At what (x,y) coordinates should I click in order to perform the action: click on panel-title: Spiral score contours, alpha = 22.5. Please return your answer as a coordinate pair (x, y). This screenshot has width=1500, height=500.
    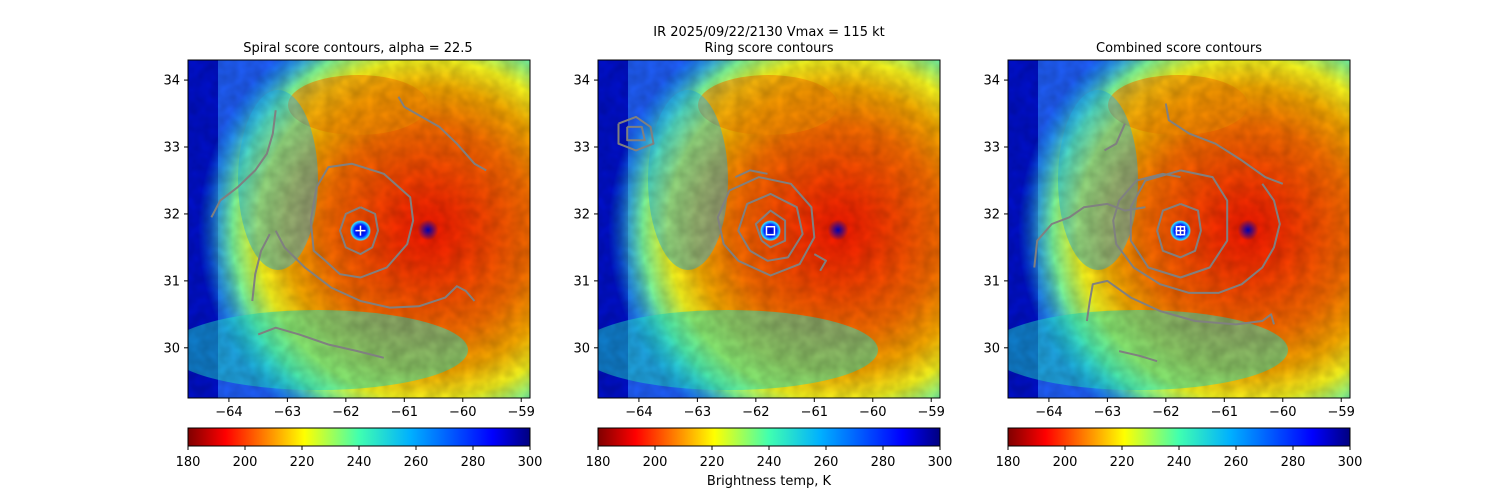
    Looking at the image, I should click on (357, 48).